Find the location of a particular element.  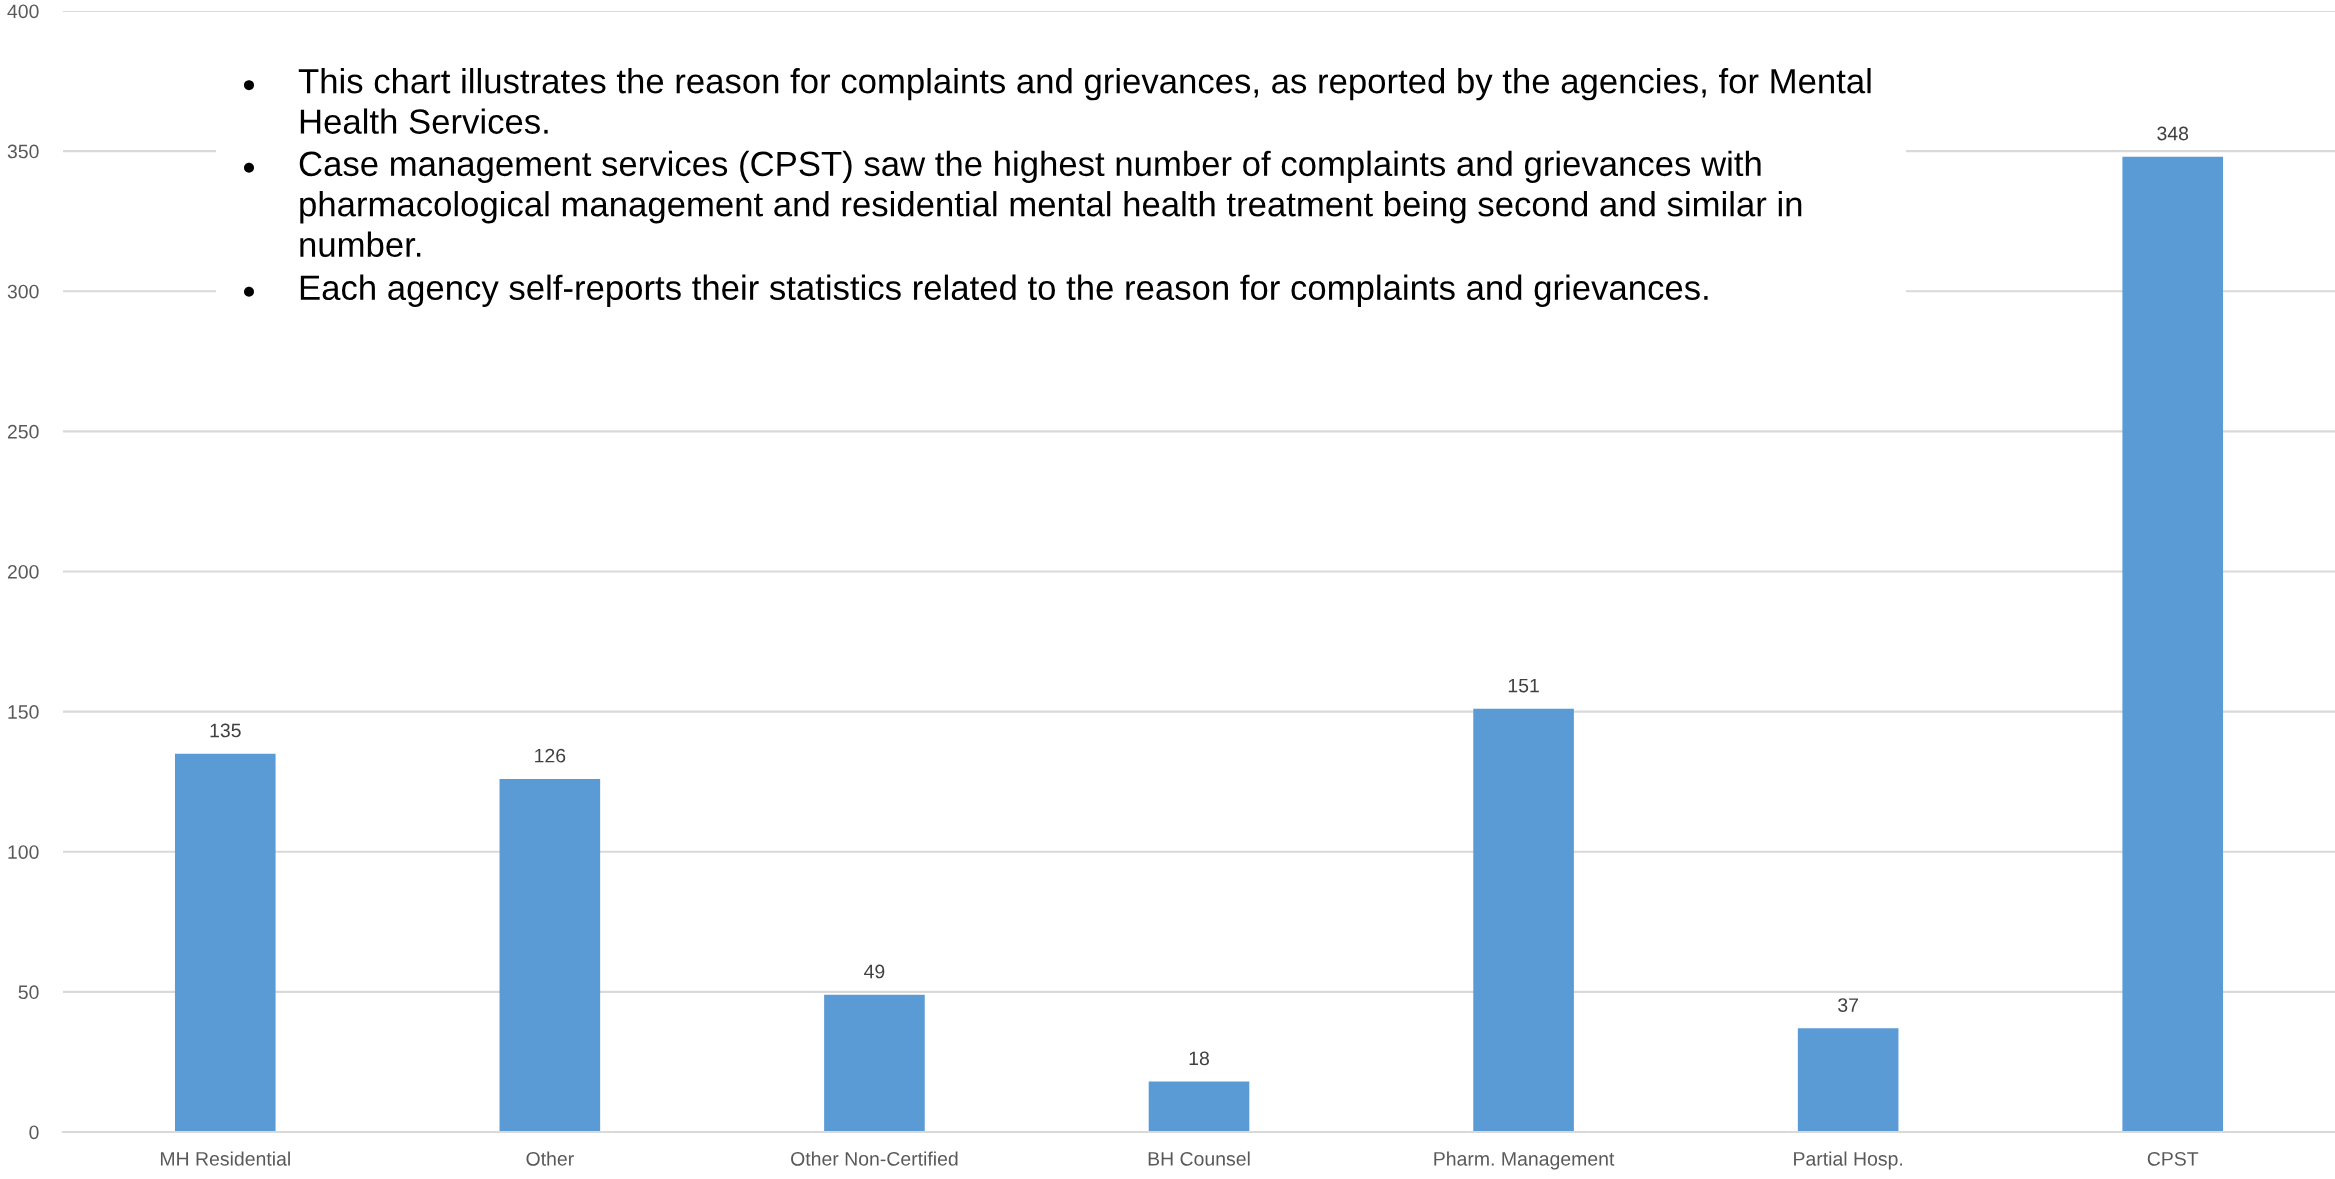

y-tick-label: 350 is located at coordinates (23, 151).